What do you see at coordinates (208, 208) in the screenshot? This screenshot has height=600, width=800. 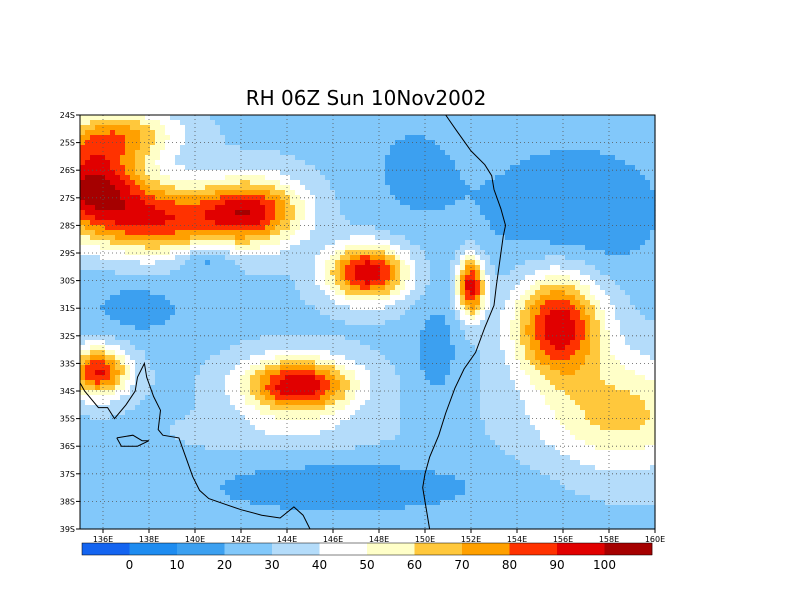 I see `field-cell-2095` at bounding box center [208, 208].